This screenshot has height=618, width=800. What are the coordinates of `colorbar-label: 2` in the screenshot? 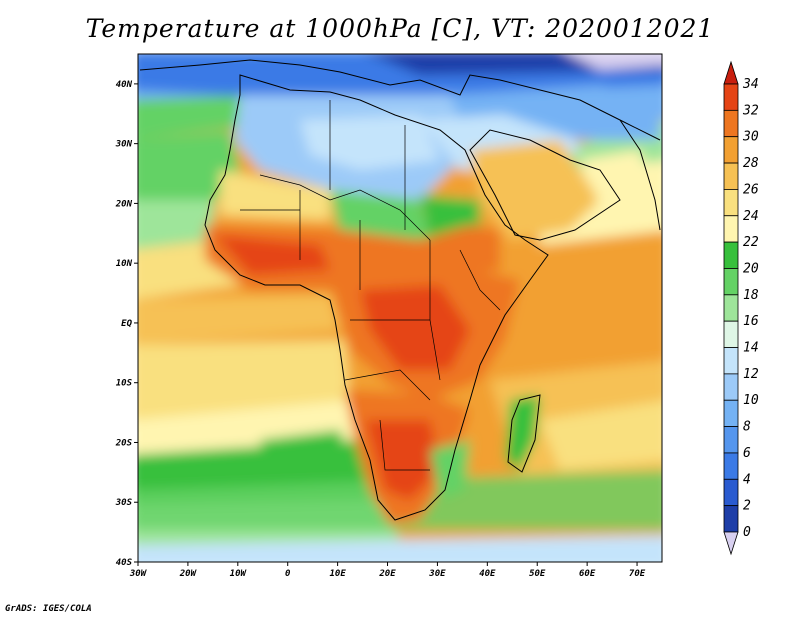 It's located at (747, 506).